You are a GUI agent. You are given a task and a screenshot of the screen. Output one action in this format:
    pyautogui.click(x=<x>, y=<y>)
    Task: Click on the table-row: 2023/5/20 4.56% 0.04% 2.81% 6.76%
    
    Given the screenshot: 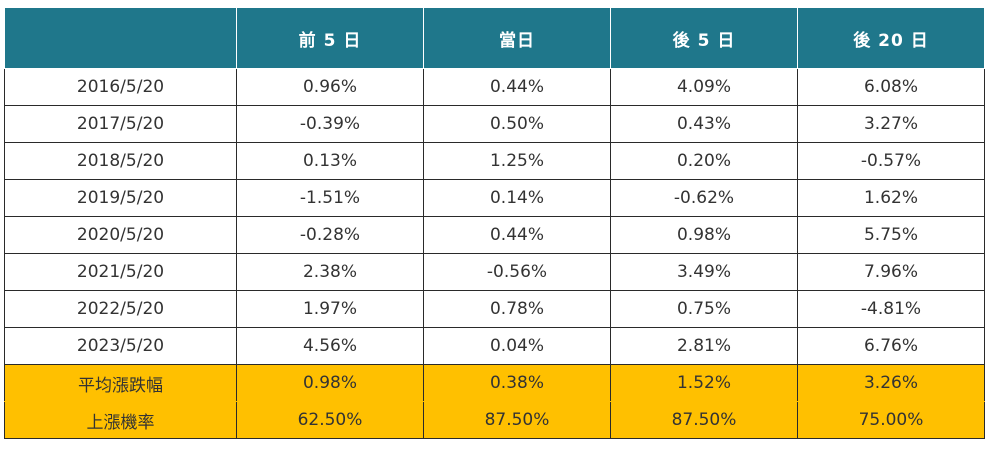 What is the action you would take?
    pyautogui.click(x=494, y=346)
    